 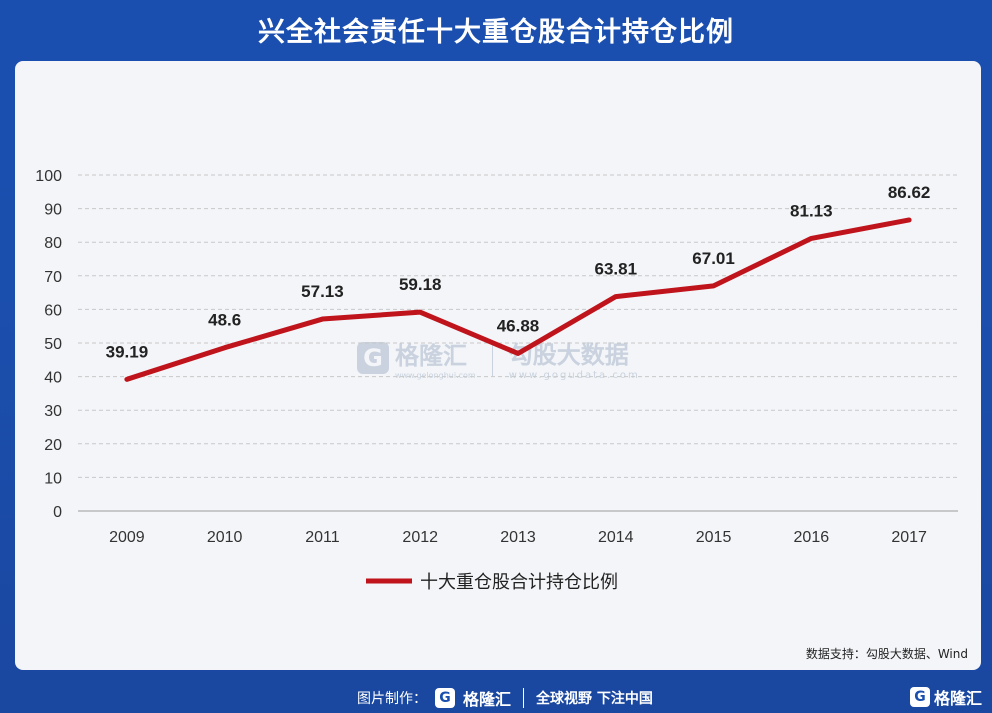 I want to click on footer-right-brand: G 格隆汇, so click(x=945, y=697).